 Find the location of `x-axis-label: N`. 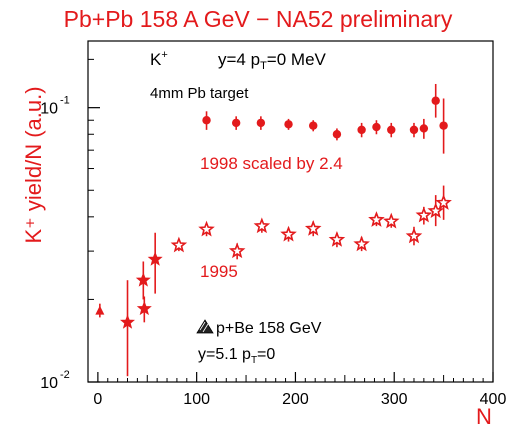

x-axis-label: N is located at coordinates (484, 416).